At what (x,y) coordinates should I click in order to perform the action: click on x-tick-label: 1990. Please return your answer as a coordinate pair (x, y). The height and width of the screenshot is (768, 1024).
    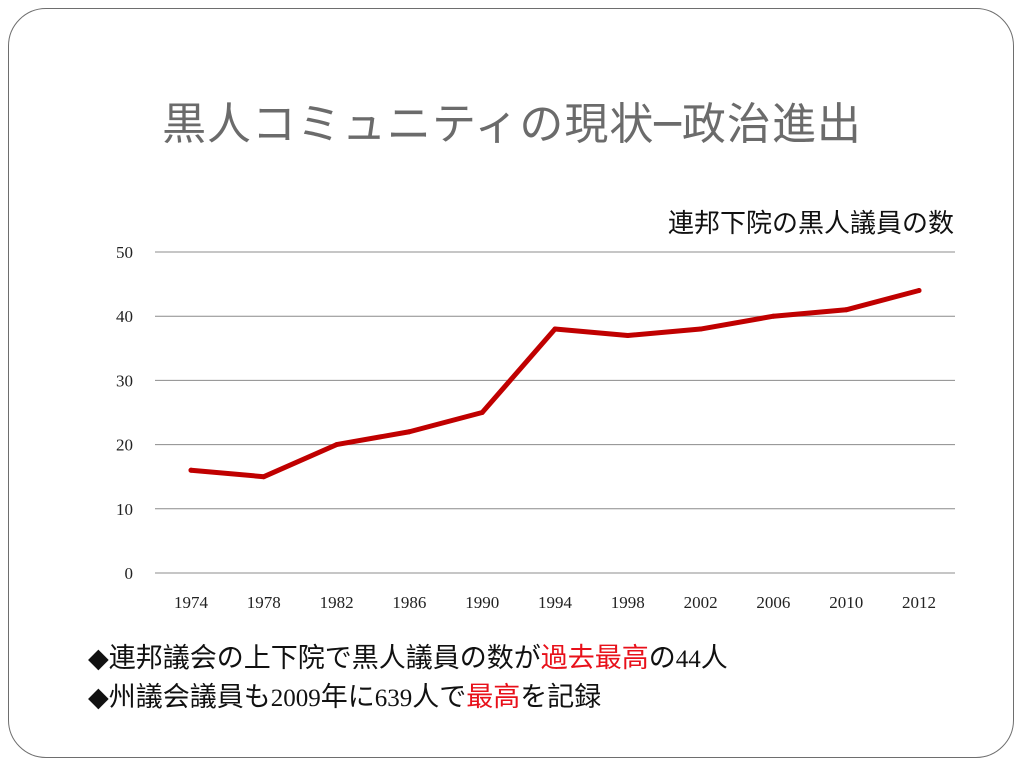
    Looking at the image, I should click on (482, 602).